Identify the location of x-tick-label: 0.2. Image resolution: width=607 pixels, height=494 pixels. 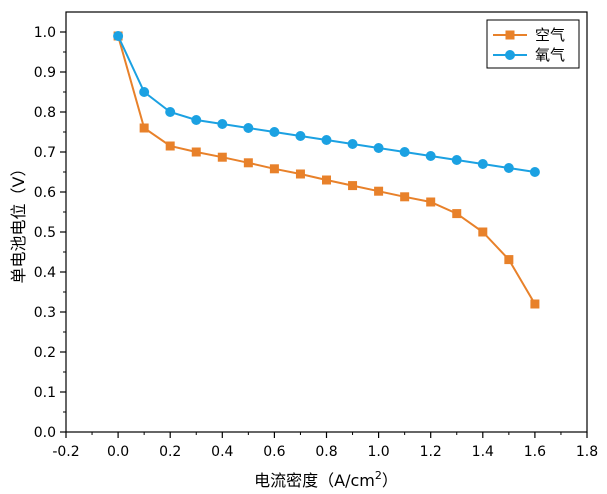
(170, 452).